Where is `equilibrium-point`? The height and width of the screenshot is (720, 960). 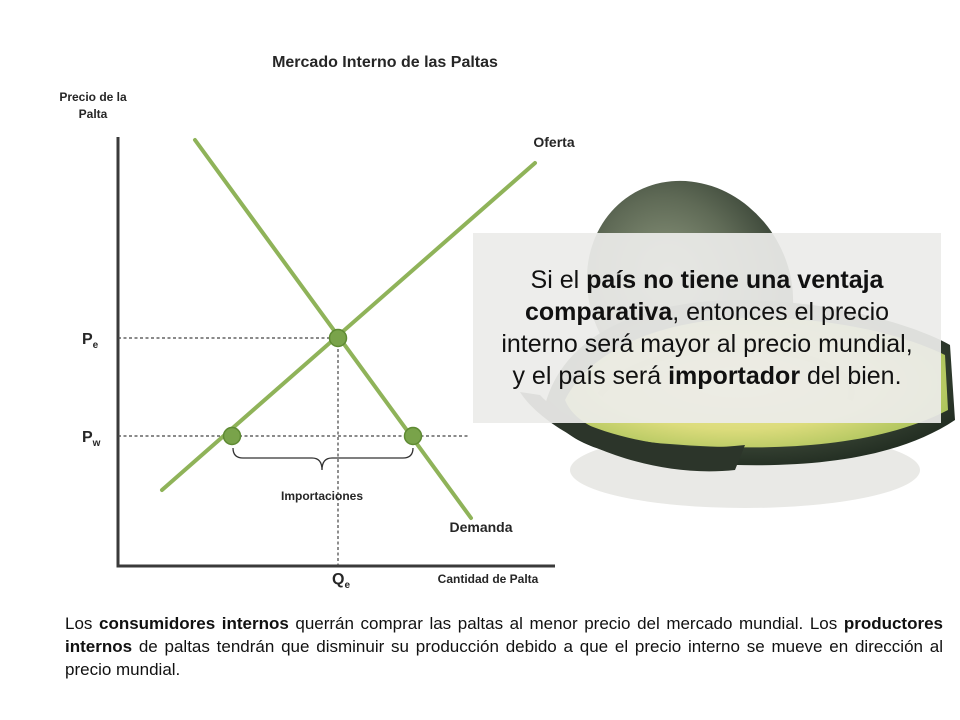 equilibrium-point is located at coordinates (338, 338).